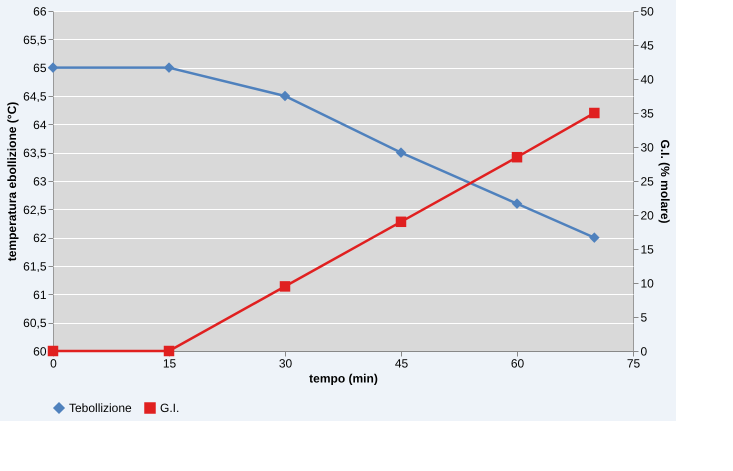 The height and width of the screenshot is (471, 733). Describe the element at coordinates (647, 79) in the screenshot. I see `y2-tick-label: 40` at that location.